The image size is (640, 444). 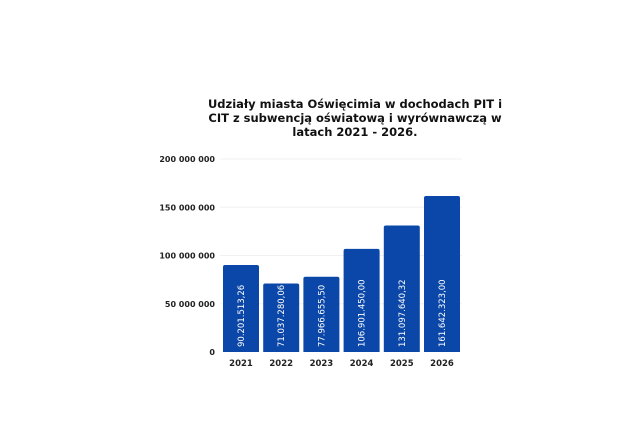 What do you see at coordinates (187, 256) in the screenshot?
I see `y-tick-label: 100 000 000` at bounding box center [187, 256].